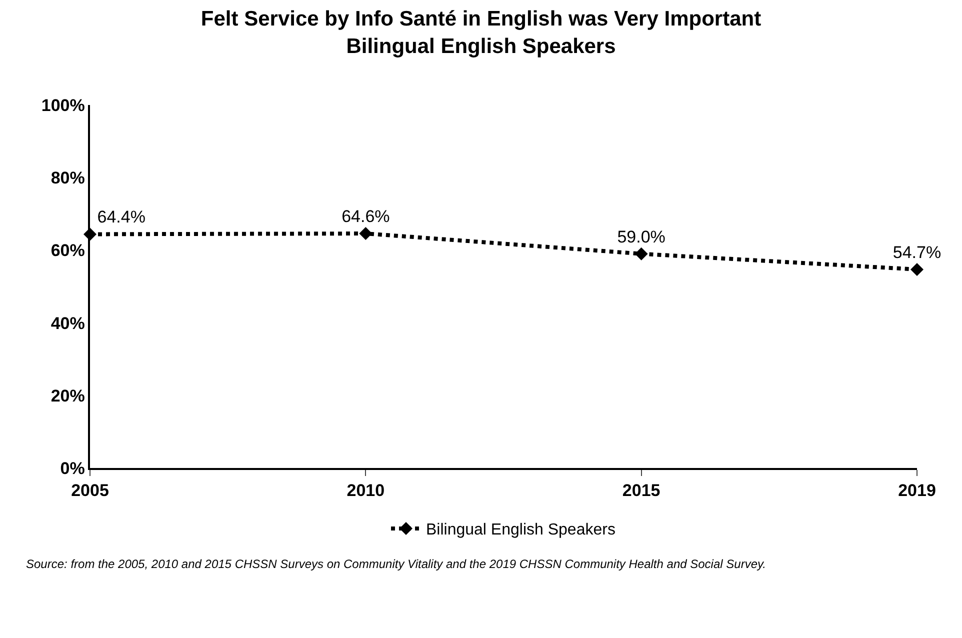 This screenshot has height=638, width=962. I want to click on x-tick-label: 2005, so click(90, 490).